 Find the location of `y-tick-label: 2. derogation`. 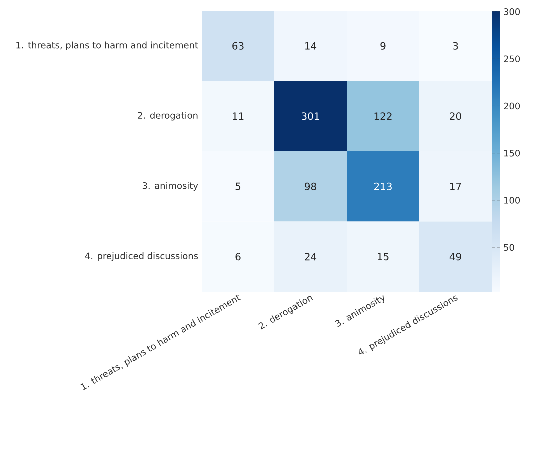

y-tick-label: 2. derogation is located at coordinates (168, 116).